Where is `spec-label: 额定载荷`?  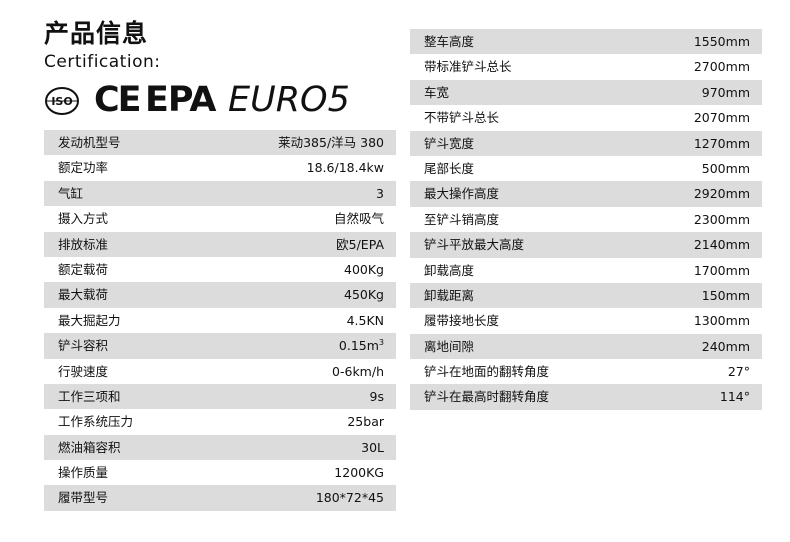
spec-label: 额定载荷 is located at coordinates (83, 269).